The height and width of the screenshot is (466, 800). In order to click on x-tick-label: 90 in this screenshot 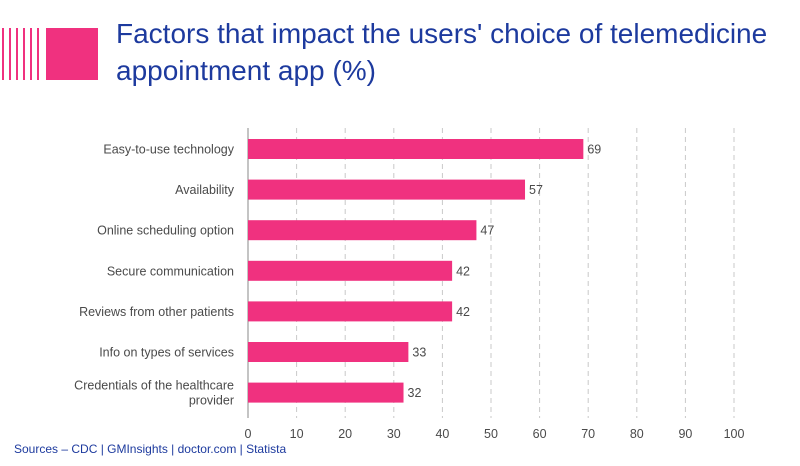, I will do `click(685, 434)`.